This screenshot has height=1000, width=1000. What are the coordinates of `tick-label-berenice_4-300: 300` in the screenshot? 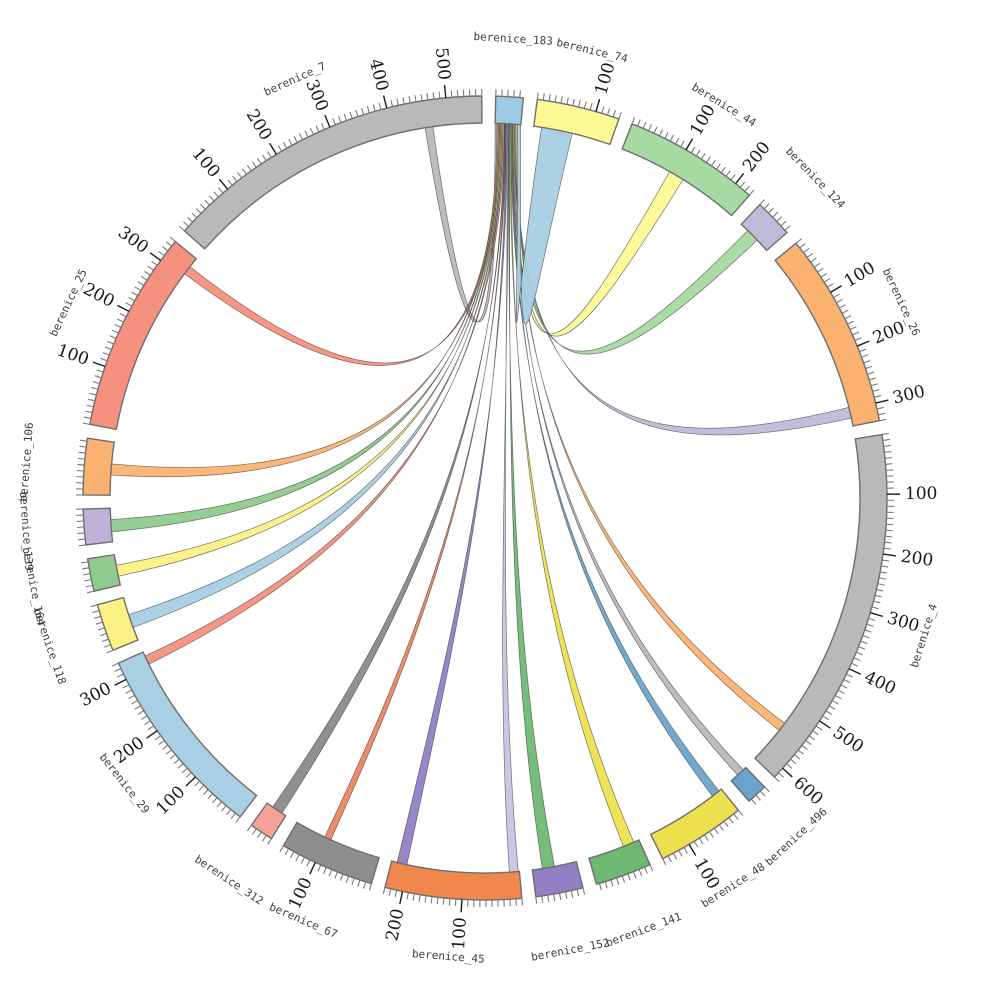 It's located at (903, 622).